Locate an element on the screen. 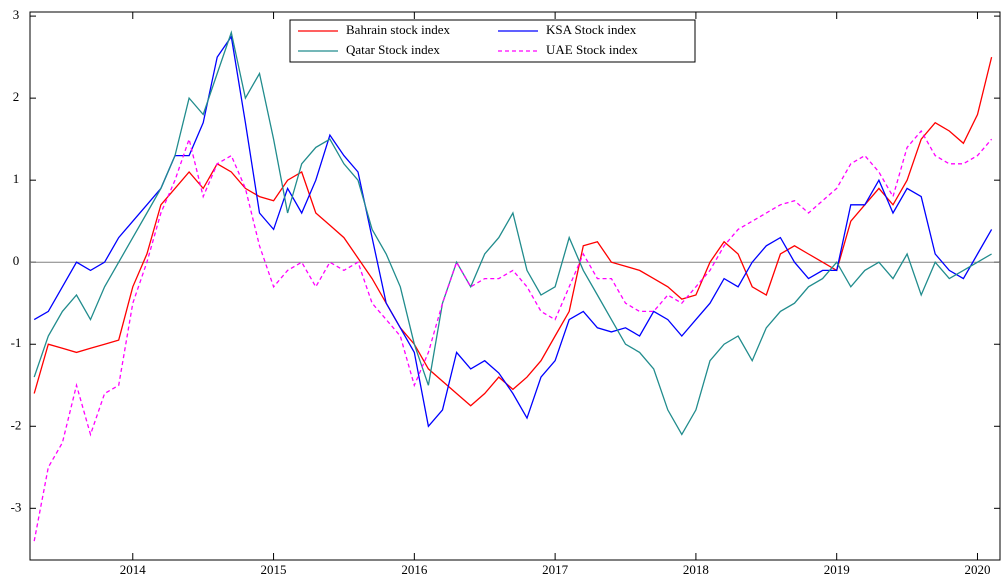 This screenshot has width=1006, height=579. x-tick-label: 2019 is located at coordinates (837, 569).